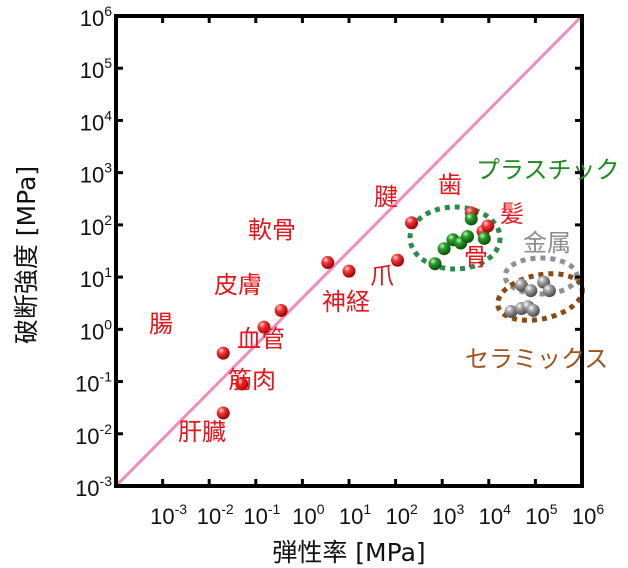  I want to click on y-axis-label: 破断強度 [MPa], so click(26, 255).